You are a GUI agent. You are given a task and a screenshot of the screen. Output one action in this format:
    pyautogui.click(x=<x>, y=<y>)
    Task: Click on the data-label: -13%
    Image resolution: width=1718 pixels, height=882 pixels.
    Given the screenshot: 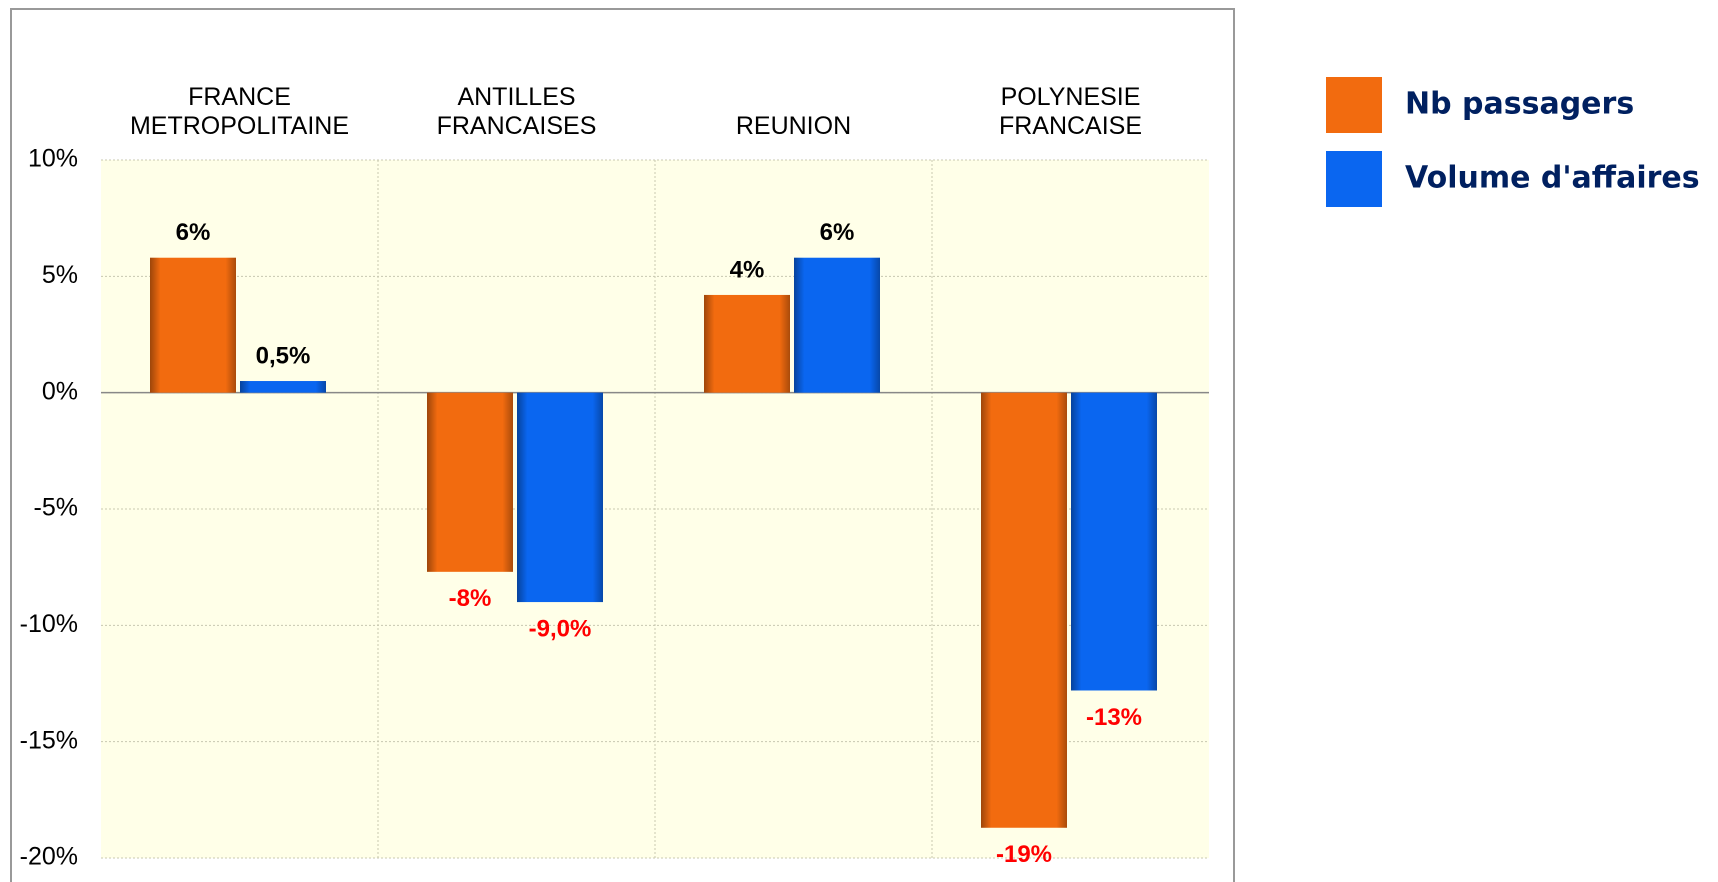 What is the action you would take?
    pyautogui.click(x=1114, y=717)
    